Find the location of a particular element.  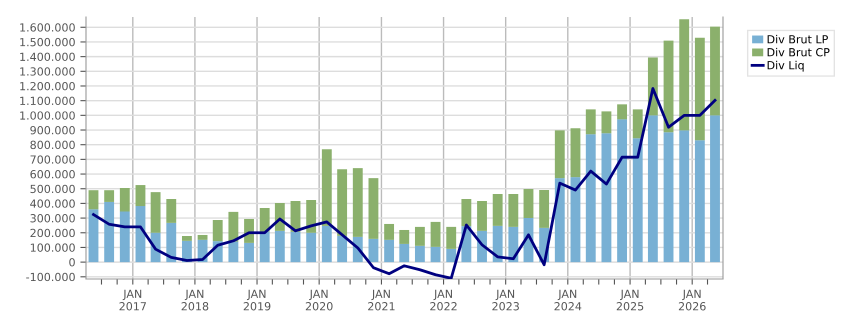

x-tick-label: JAN 2017 is located at coordinates (132, 300).